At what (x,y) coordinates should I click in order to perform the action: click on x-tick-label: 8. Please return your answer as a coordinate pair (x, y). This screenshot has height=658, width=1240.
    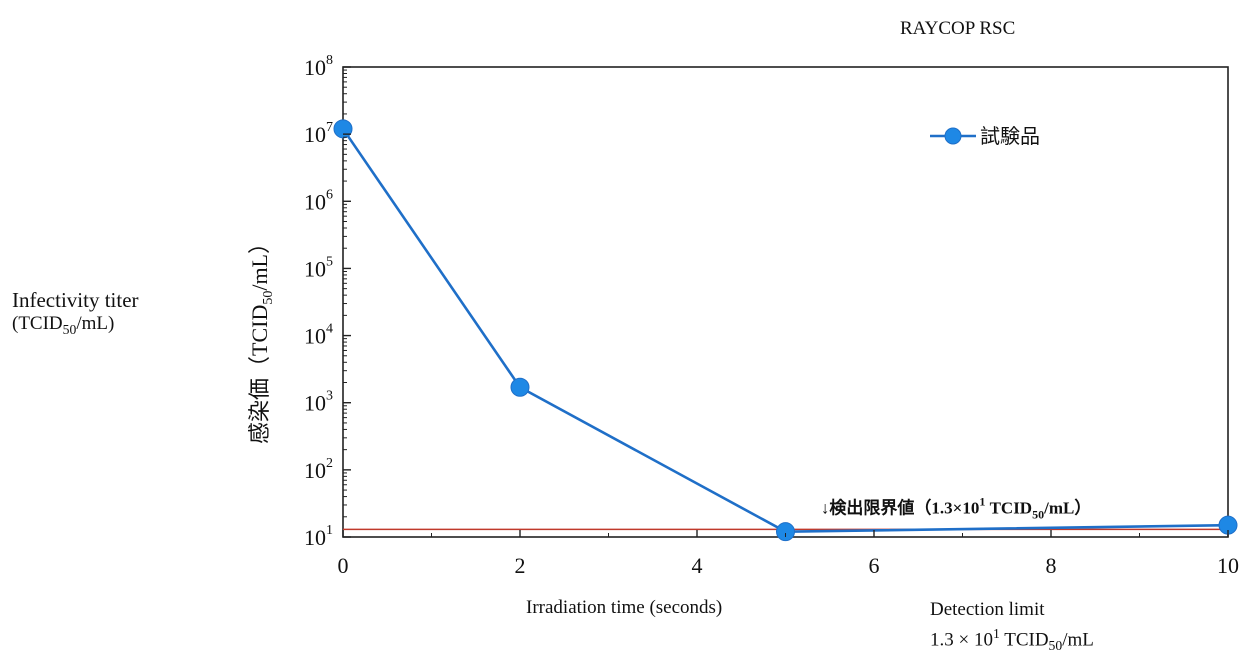
    Looking at the image, I should click on (1051, 565).